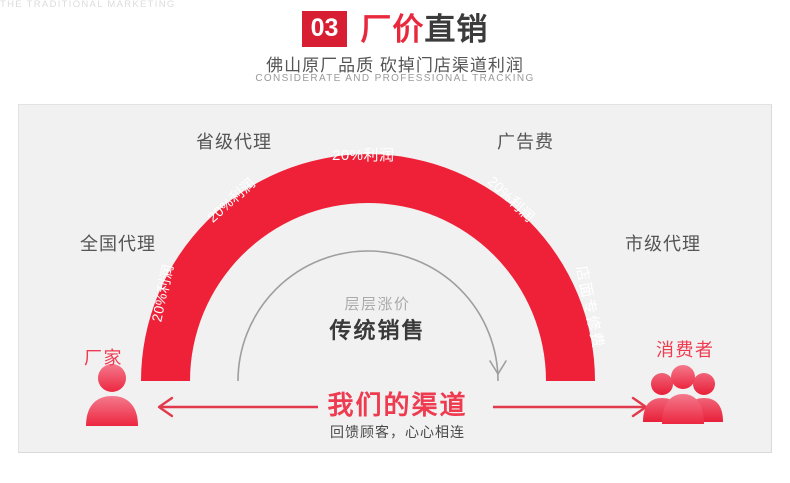 The height and width of the screenshot is (483, 790). I want to click on subtitle-chinese: 佛山原厂品质 砍掉门店渠道利润, so click(395, 65).